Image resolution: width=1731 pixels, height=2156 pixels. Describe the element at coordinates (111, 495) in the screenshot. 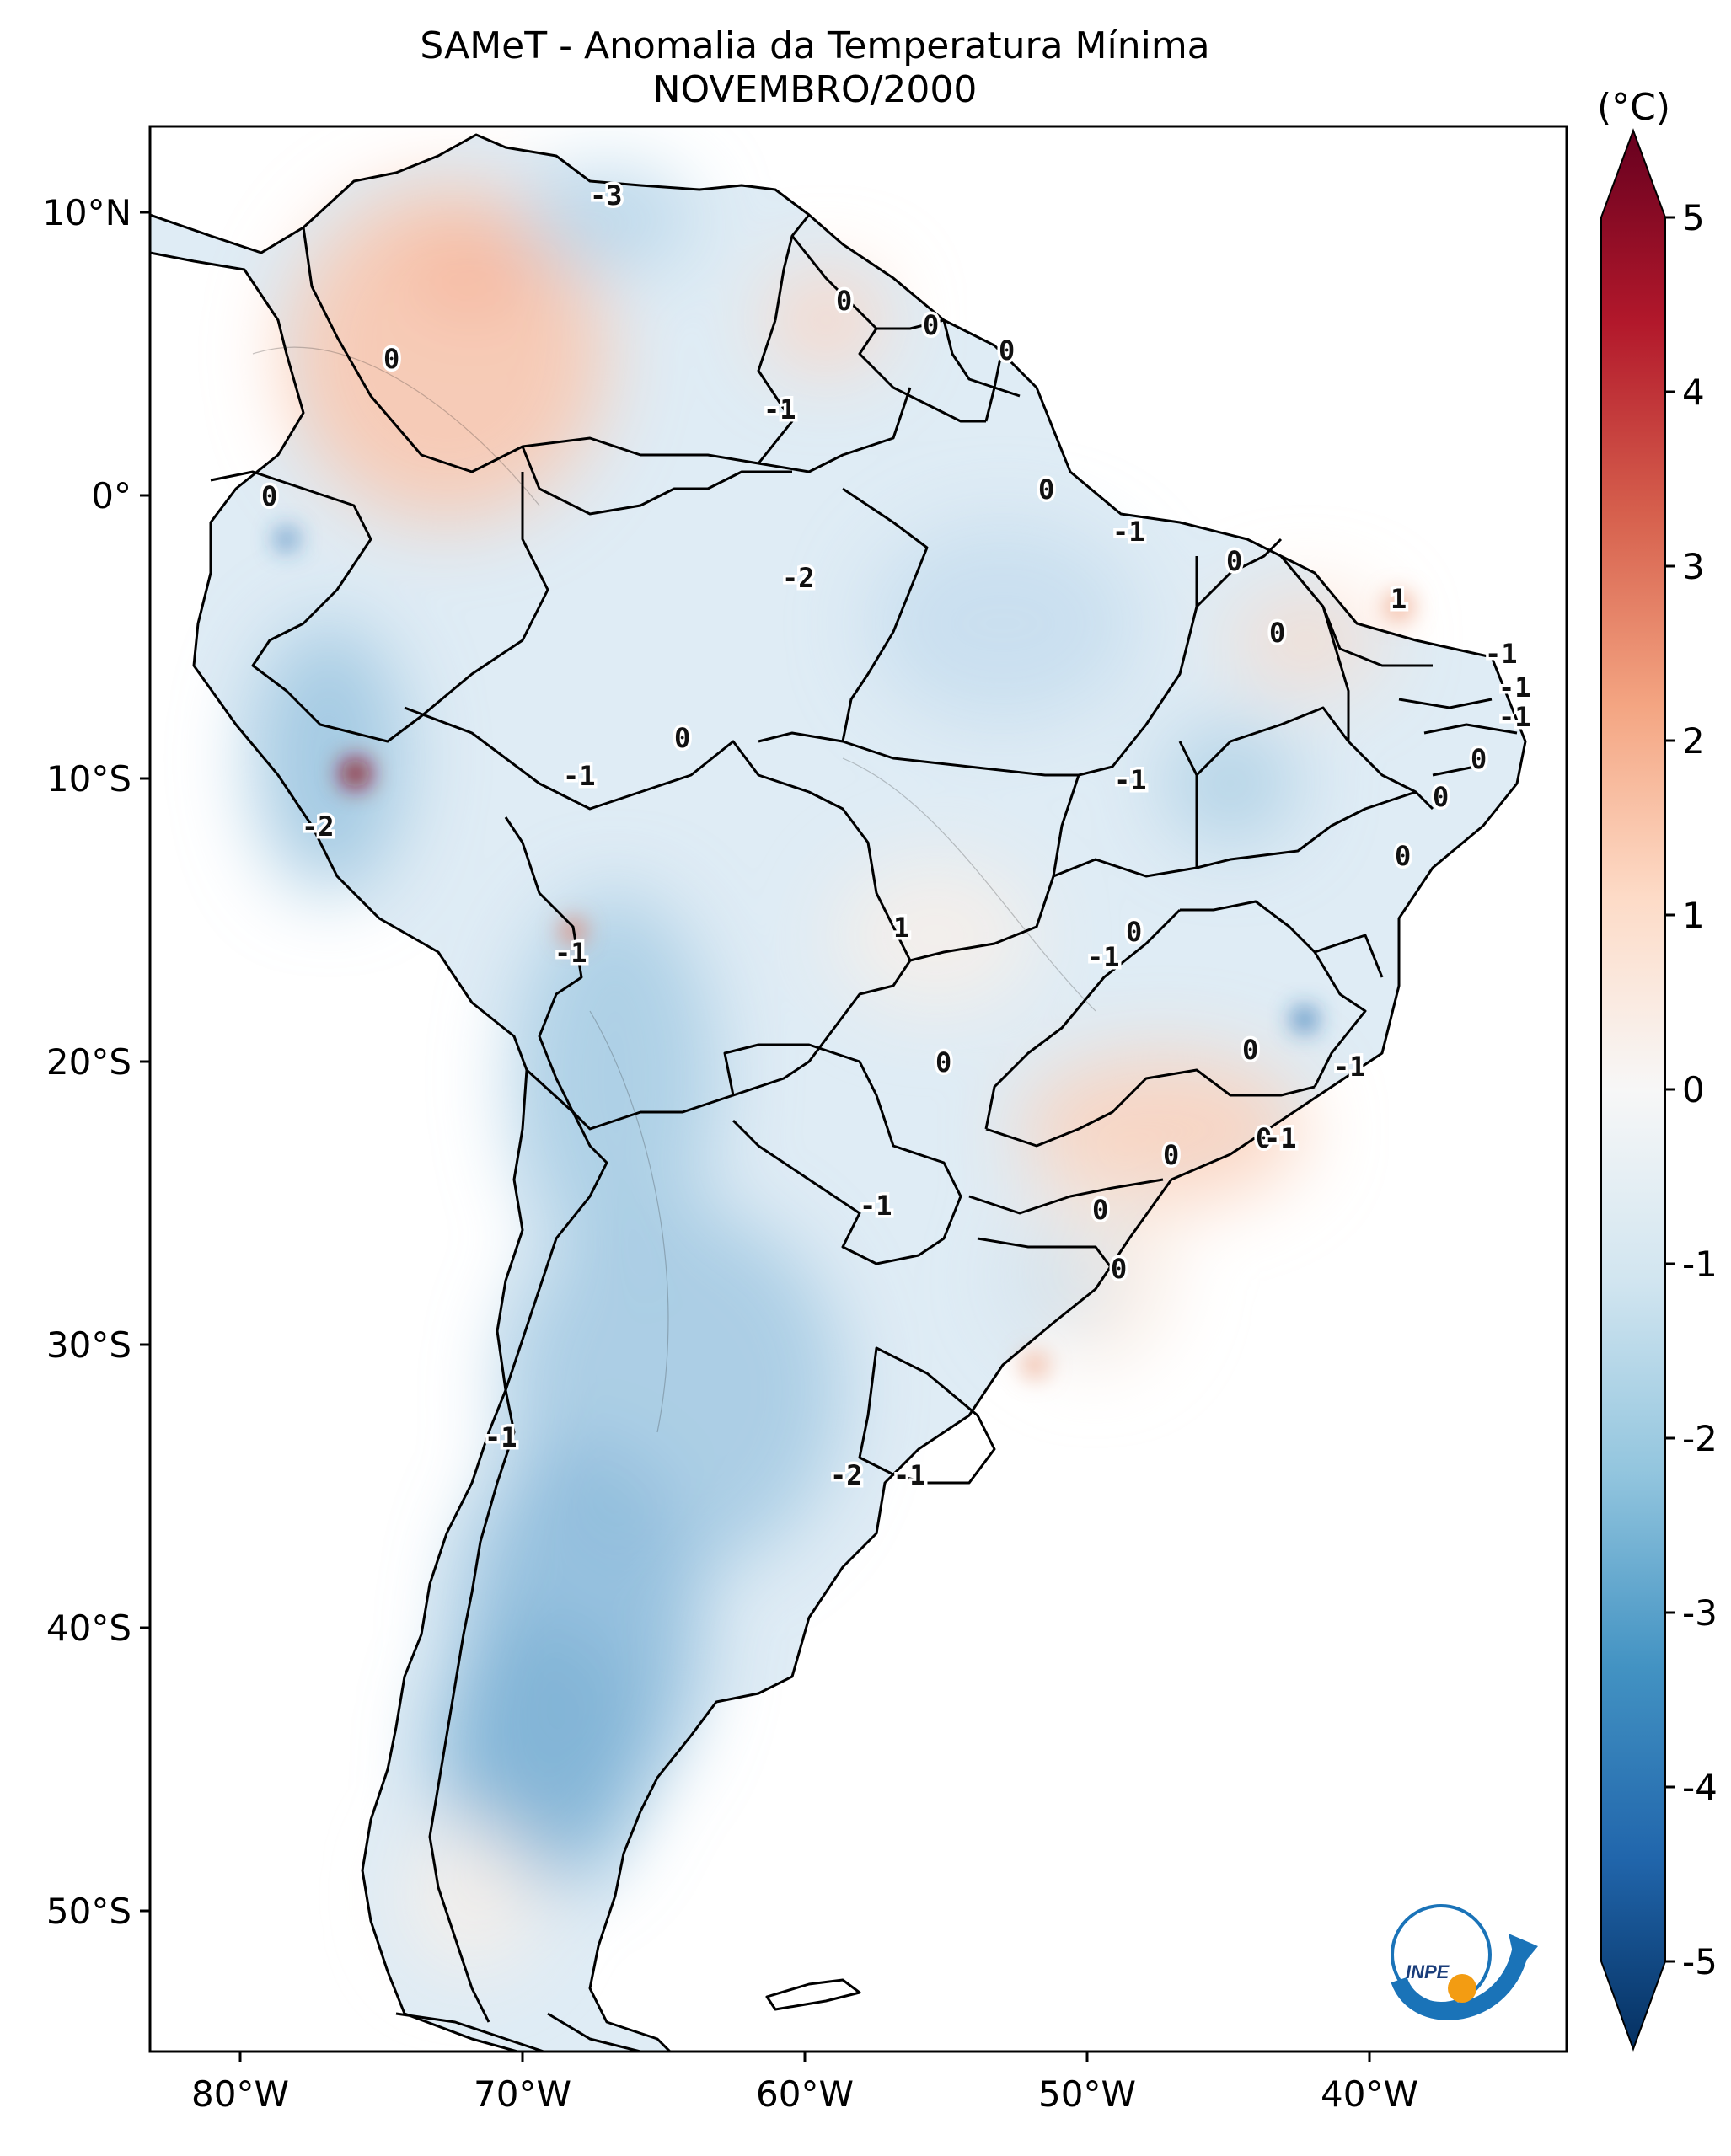

I see `lat-tick-label: 0°` at that location.